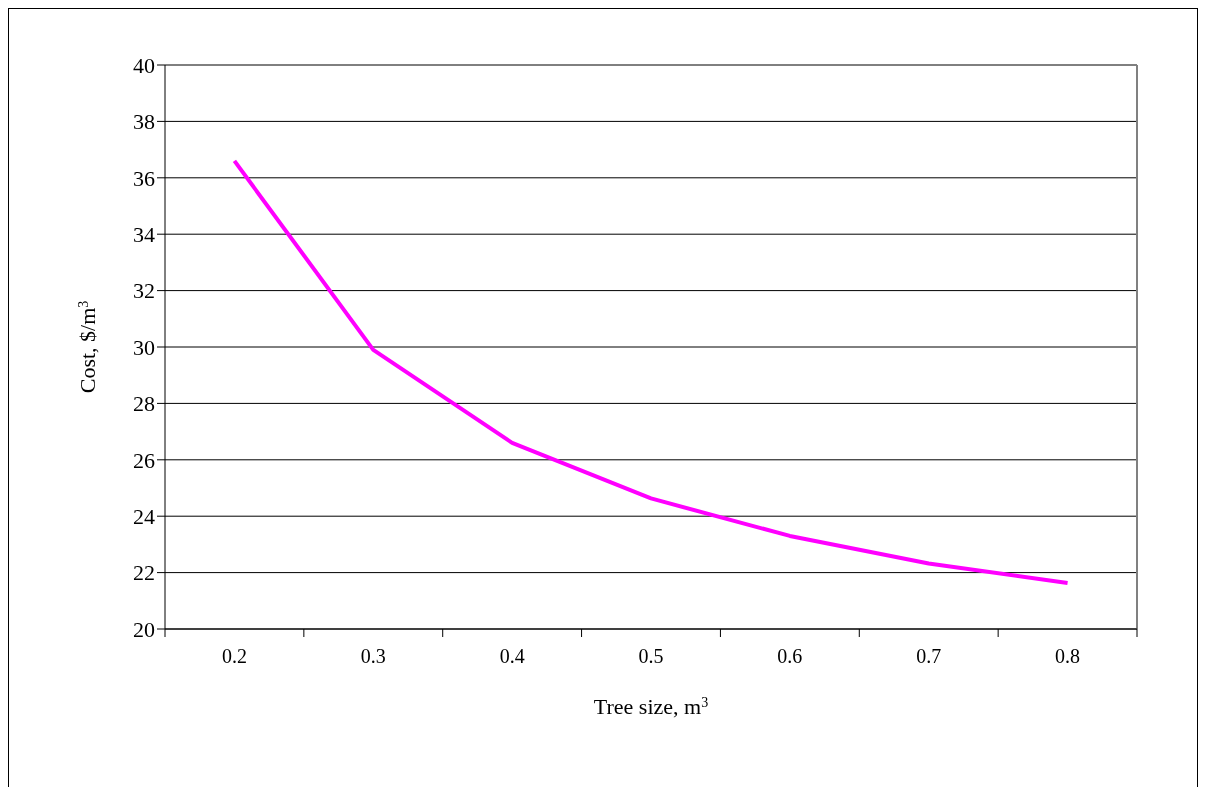 This screenshot has width=1206, height=787. I want to click on x-tick-label: 0.3, so click(373, 656).